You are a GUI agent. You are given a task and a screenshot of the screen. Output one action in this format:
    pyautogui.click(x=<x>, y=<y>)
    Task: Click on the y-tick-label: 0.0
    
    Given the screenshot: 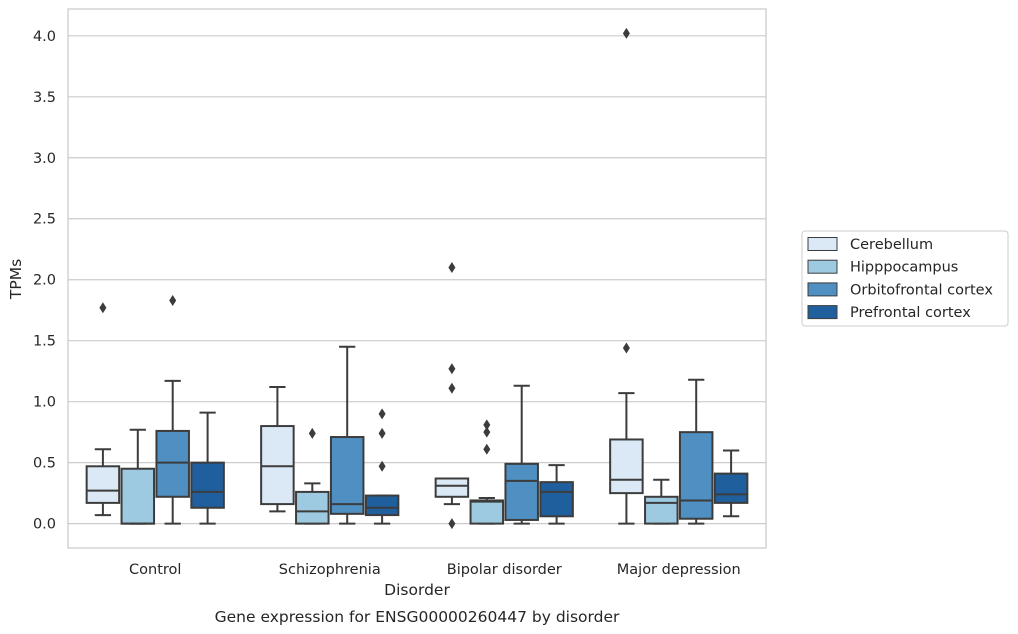 What is the action you would take?
    pyautogui.click(x=44, y=525)
    